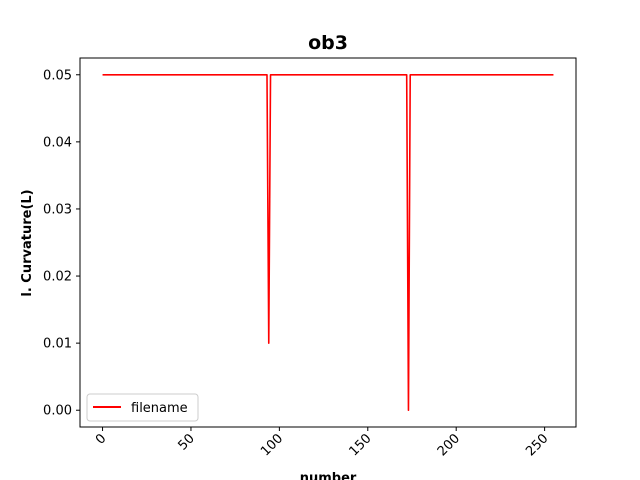  Describe the element at coordinates (57, 344) in the screenshot. I see `y-tick-label: 0.01` at that location.